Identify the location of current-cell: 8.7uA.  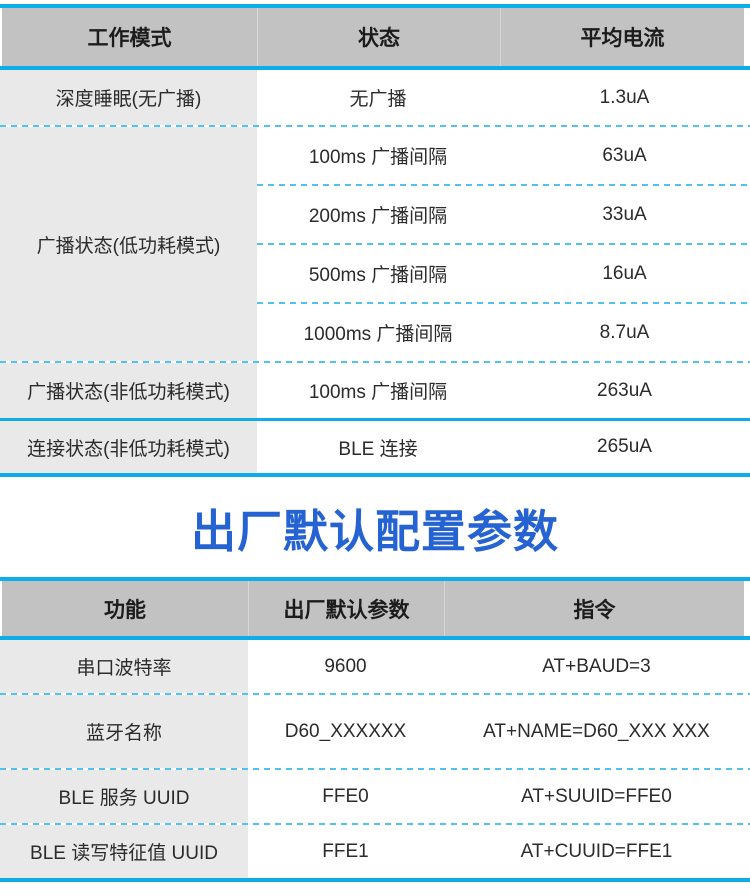
(624, 332).